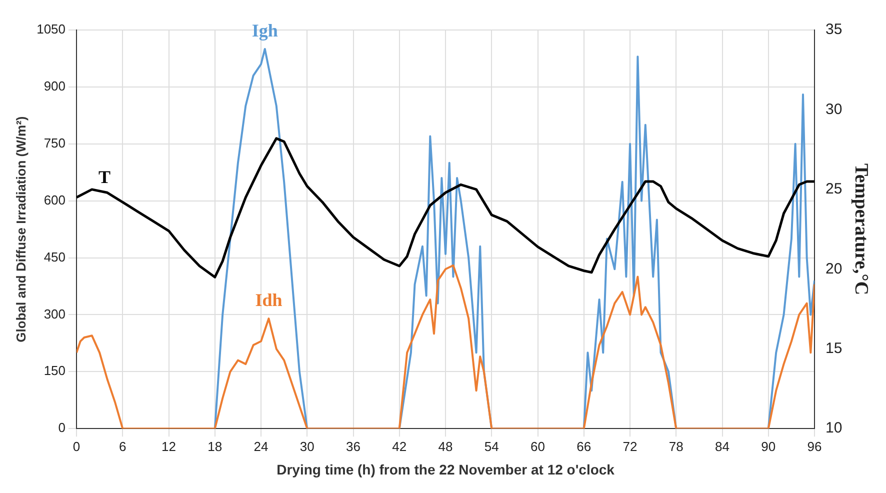  I want to click on y-tick-label: 150, so click(55, 370).